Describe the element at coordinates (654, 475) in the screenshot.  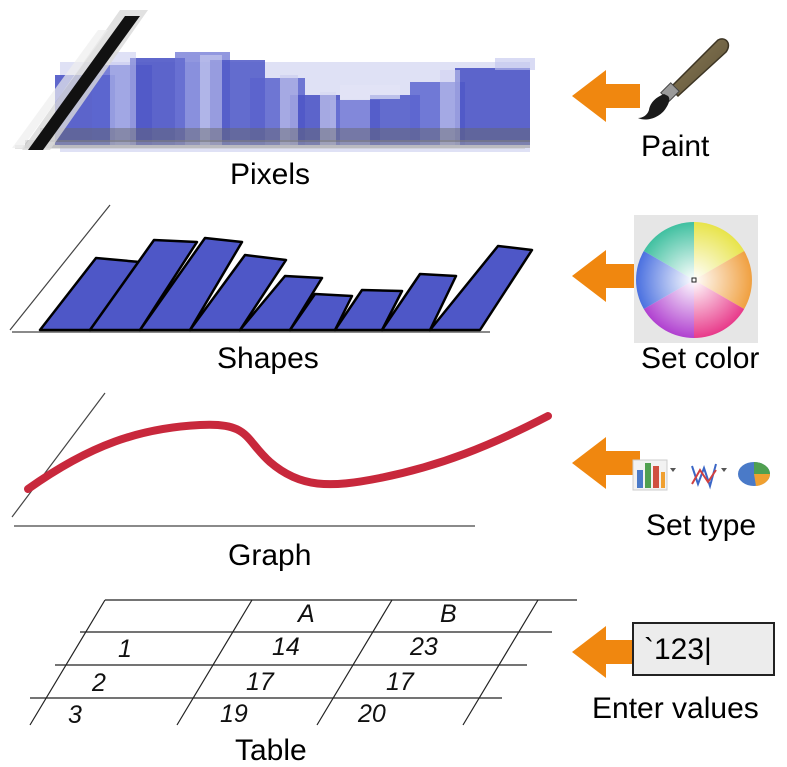
I see `bar-chart-icon` at that location.